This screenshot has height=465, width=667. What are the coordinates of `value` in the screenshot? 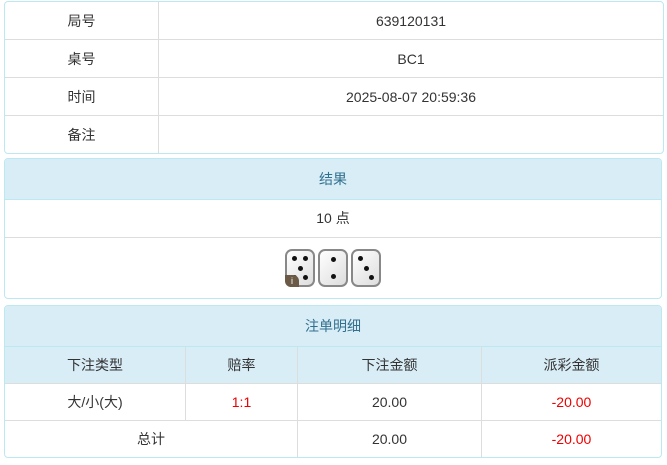 It's located at (410, 134).